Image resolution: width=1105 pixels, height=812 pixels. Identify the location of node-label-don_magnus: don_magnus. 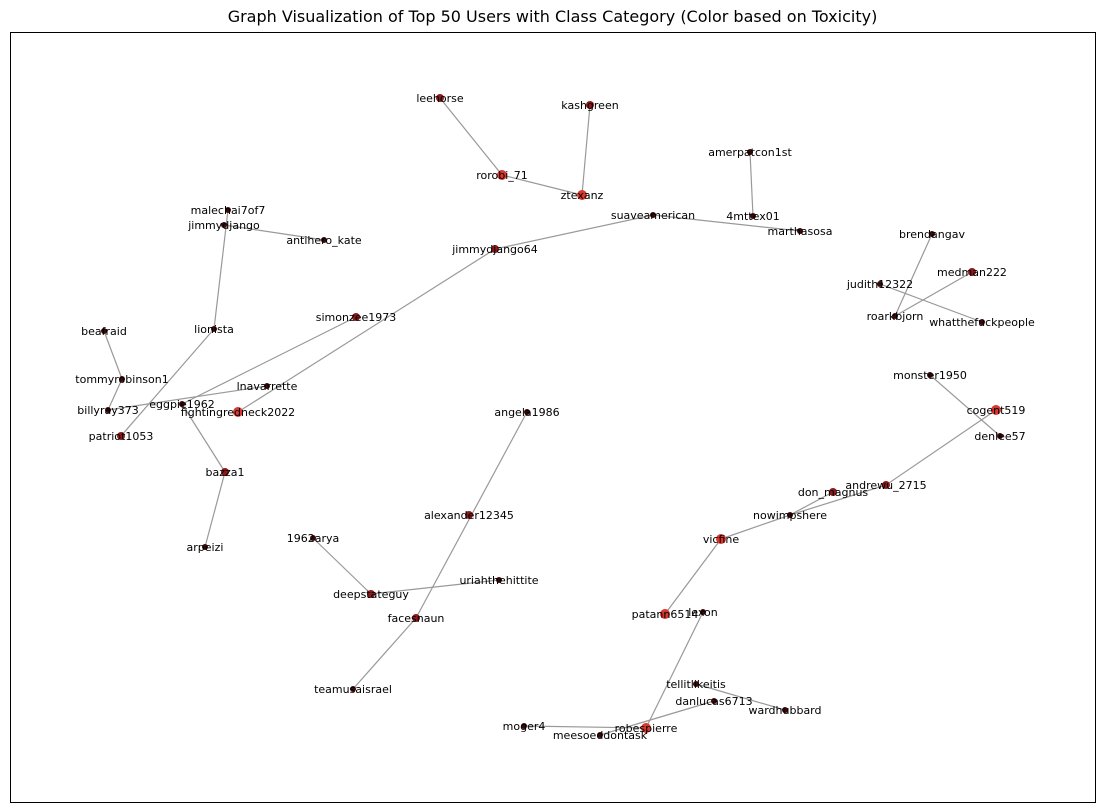
(833, 492).